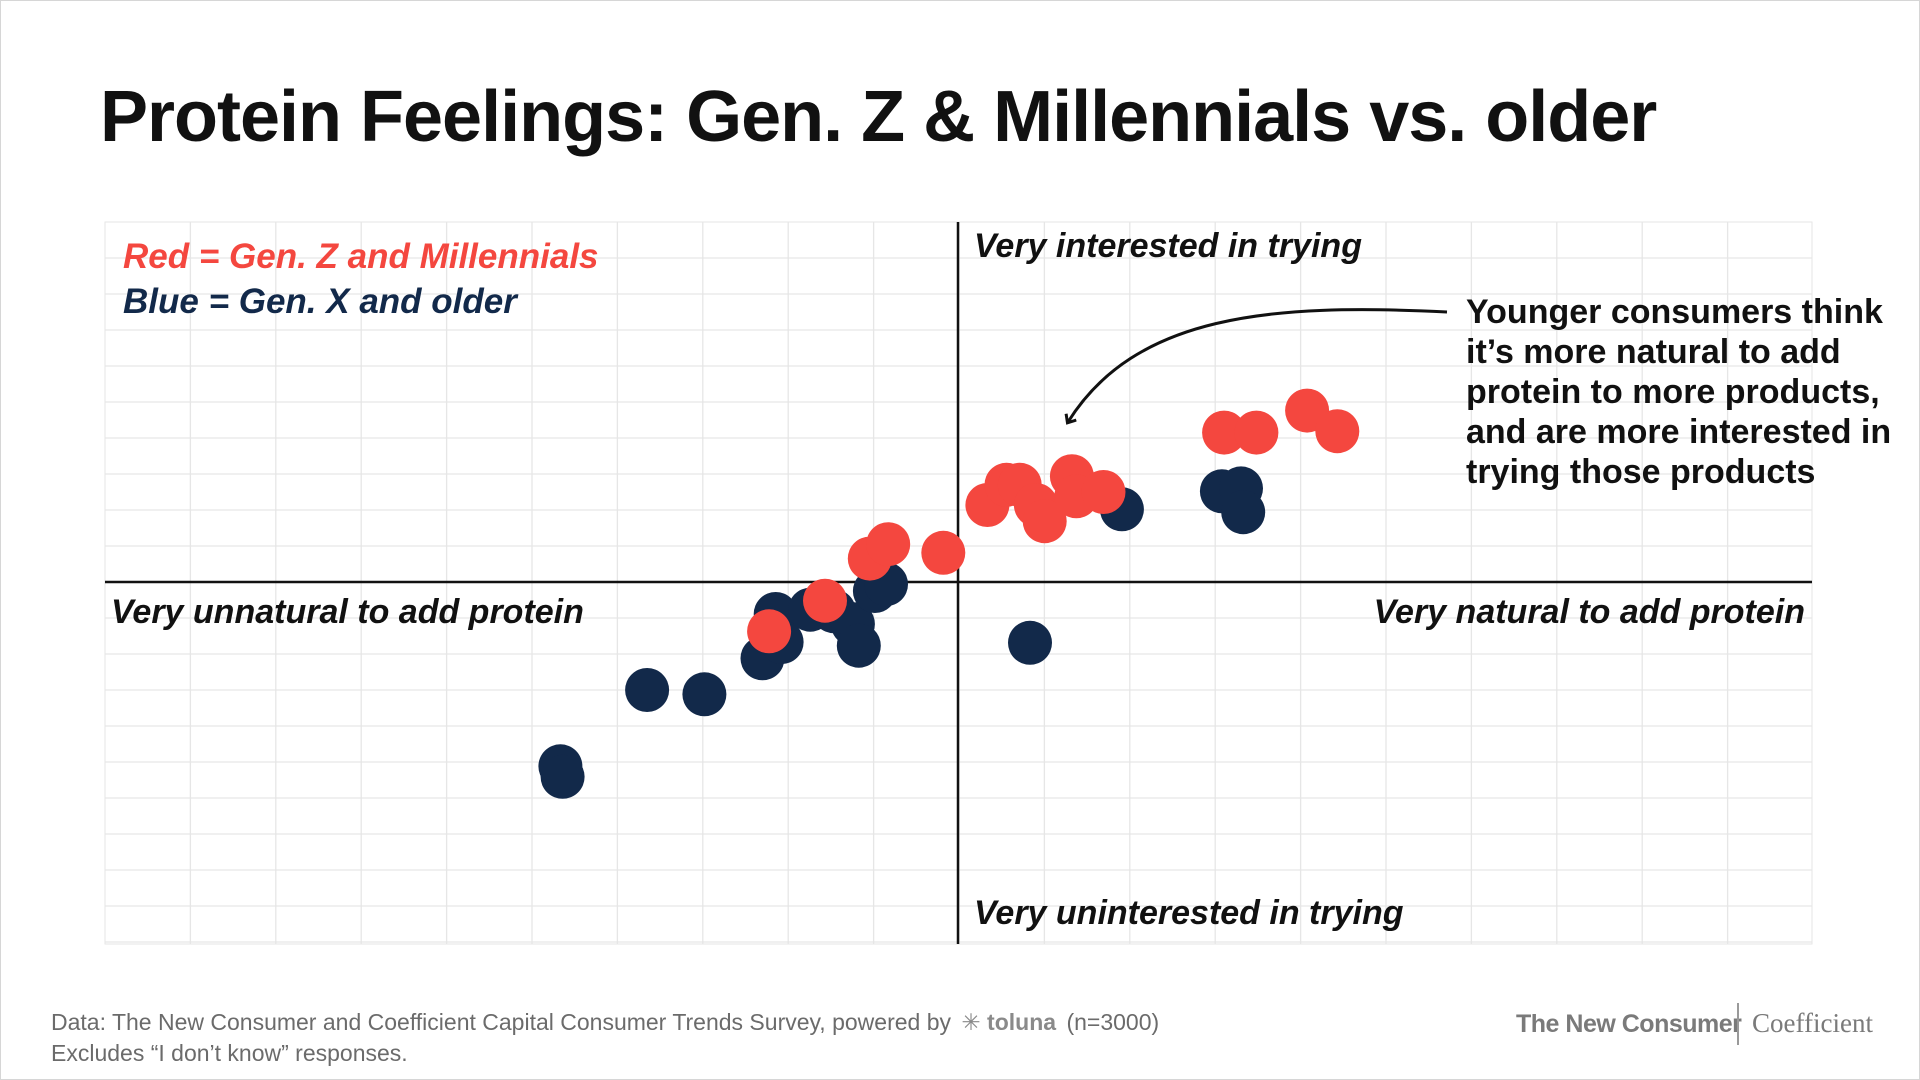 The height and width of the screenshot is (1080, 1920). Describe the element at coordinates (1168, 246) in the screenshot. I see `quadrant-label-top: Very interested in trying` at that location.